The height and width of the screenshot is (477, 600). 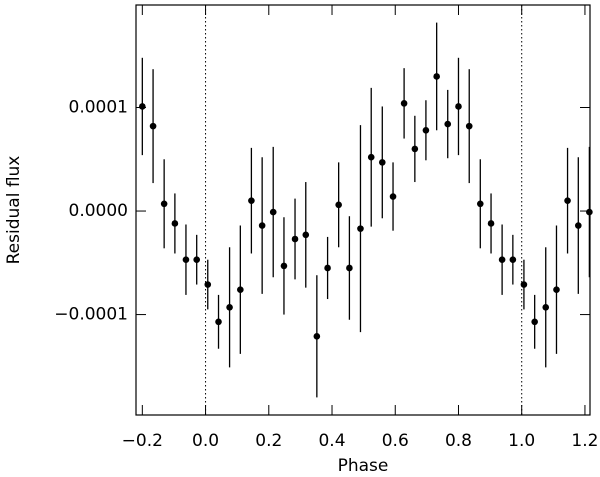 I want to click on x-tick-label: 0.8, so click(x=458, y=441).